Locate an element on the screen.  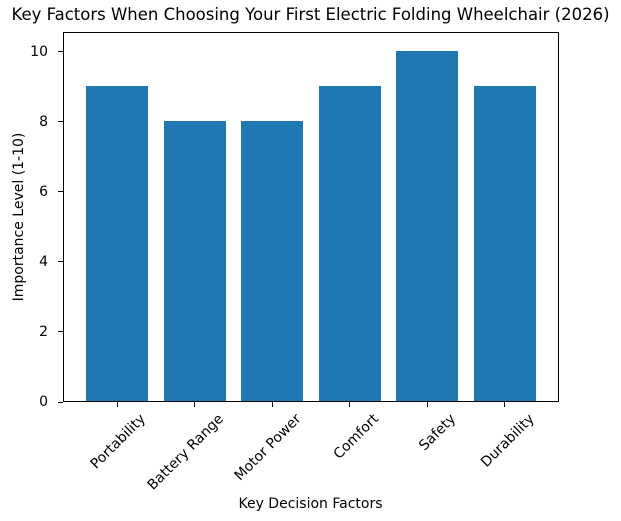
x-tick-mark-motor-power is located at coordinates (272, 404).